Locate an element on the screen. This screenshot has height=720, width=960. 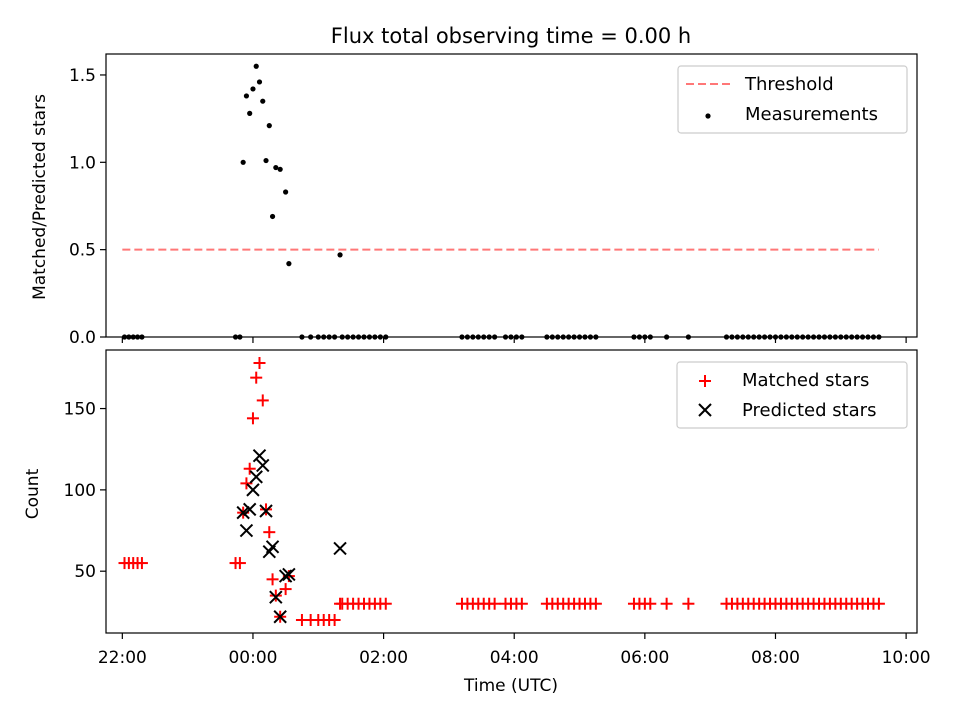
x-tick-label: 10:00 is located at coordinates (906, 658).